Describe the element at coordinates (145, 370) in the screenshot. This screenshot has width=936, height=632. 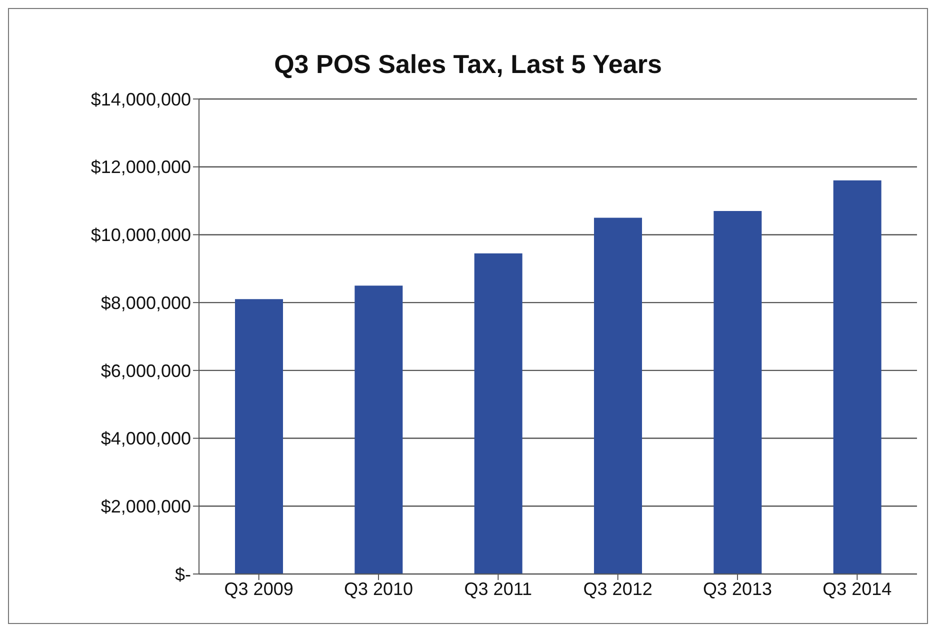
I see `y-tick-label: $6,000,000` at that location.